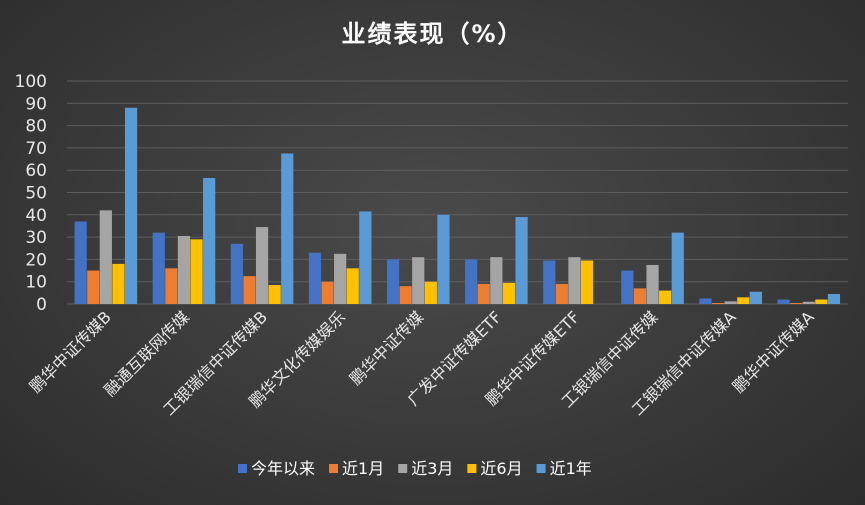 This screenshot has height=505, width=865. What do you see at coordinates (443, 259) in the screenshot?
I see `bar-近1年-鹏华中证传媒` at bounding box center [443, 259].